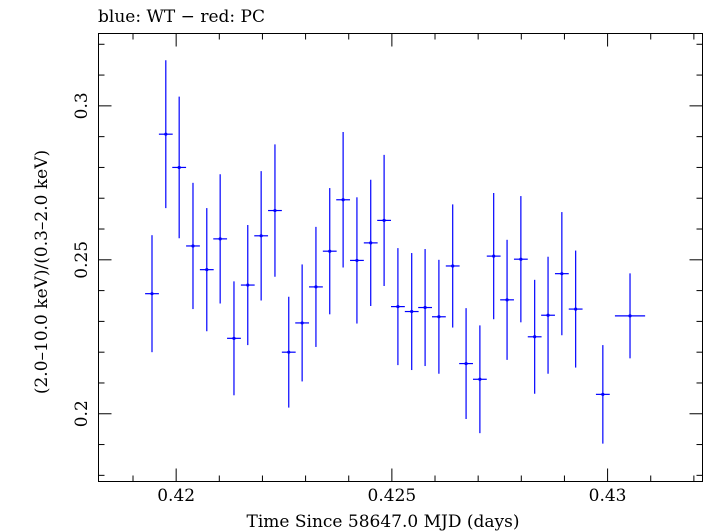 The height and width of the screenshot is (532, 705). What do you see at coordinates (82, 413) in the screenshot?
I see `y-tick-label: 0.2` at bounding box center [82, 413].